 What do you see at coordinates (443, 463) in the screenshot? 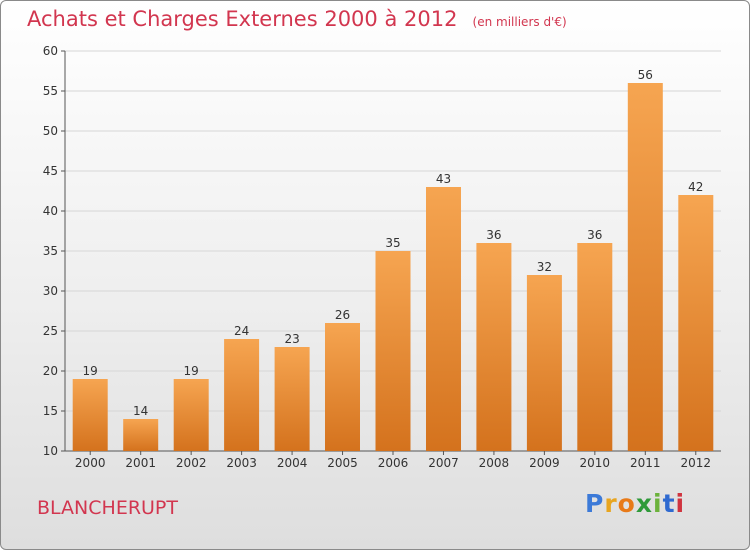
I see `x-tick-label: 2007` at bounding box center [443, 463].